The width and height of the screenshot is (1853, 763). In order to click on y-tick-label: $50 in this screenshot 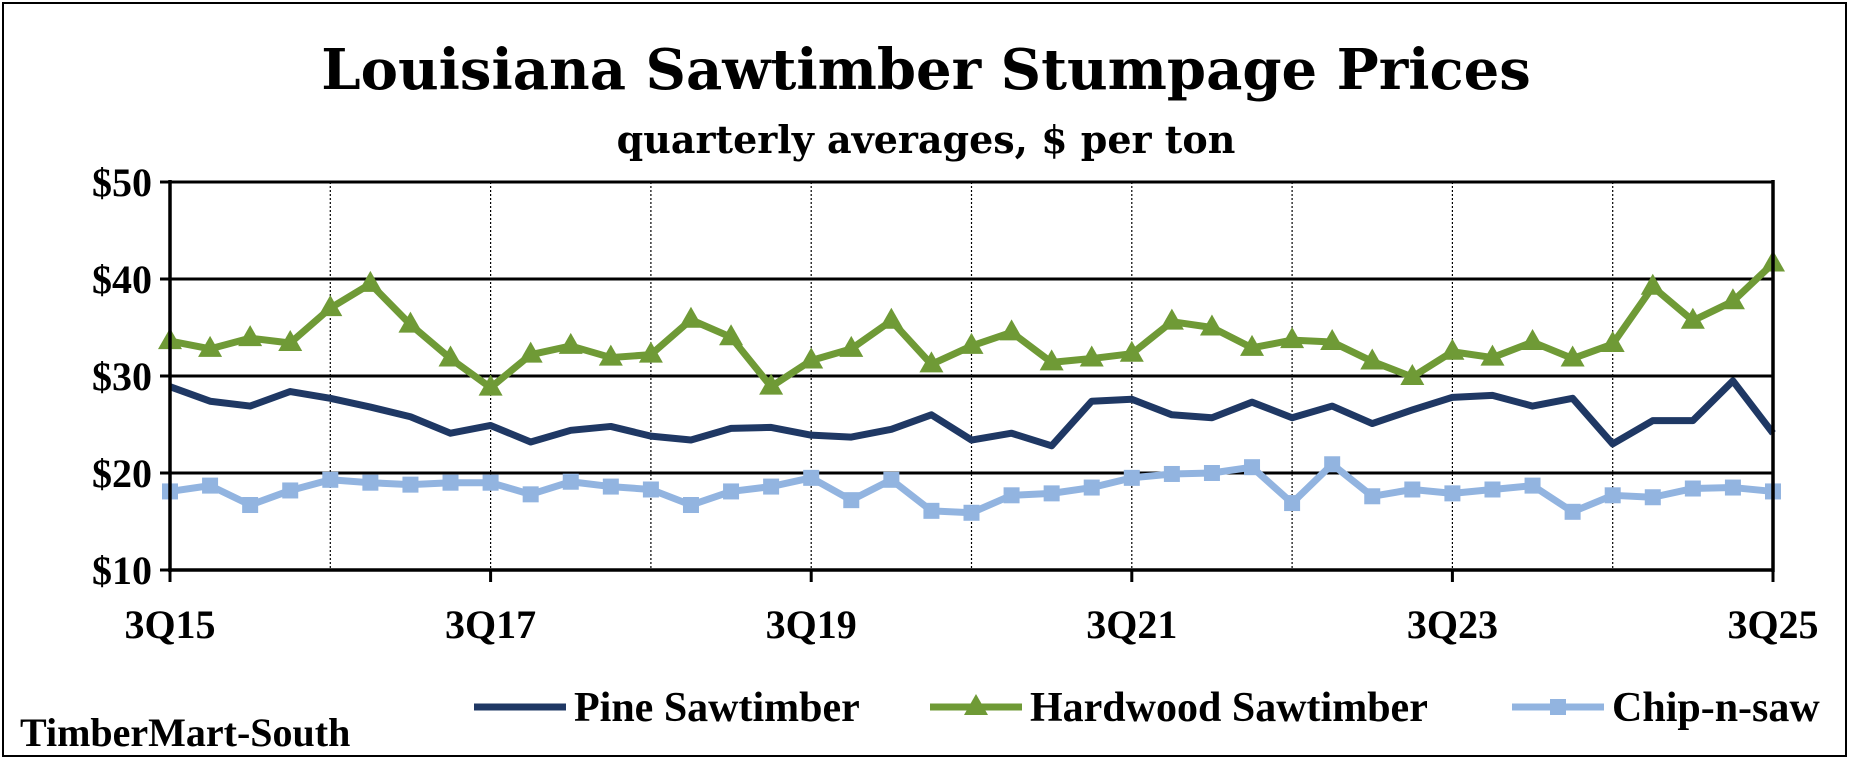, I will do `click(122, 182)`.